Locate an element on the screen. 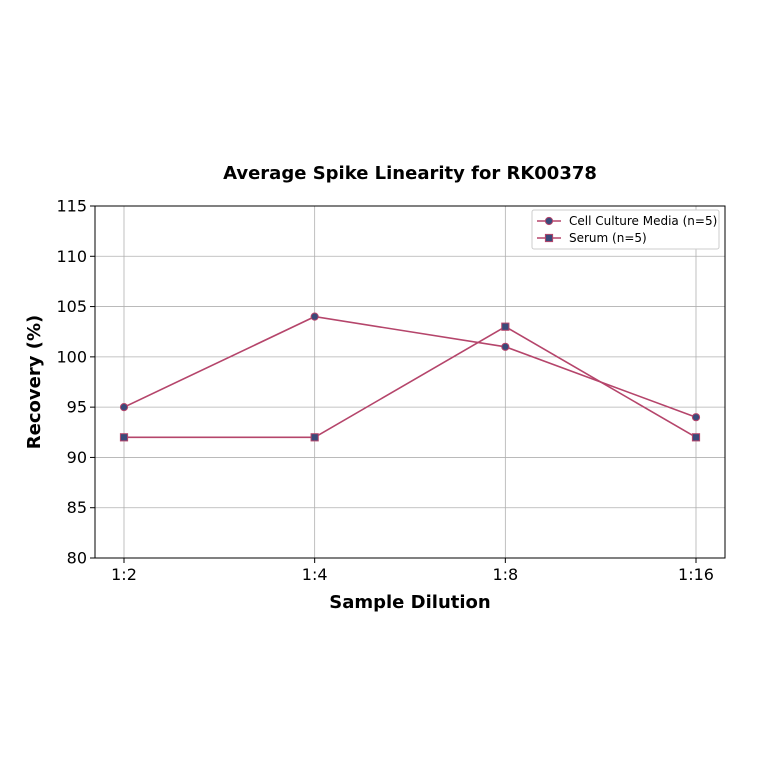 This screenshot has width=764, height=764. y-axis-label: Recovery (%) is located at coordinates (34, 382).